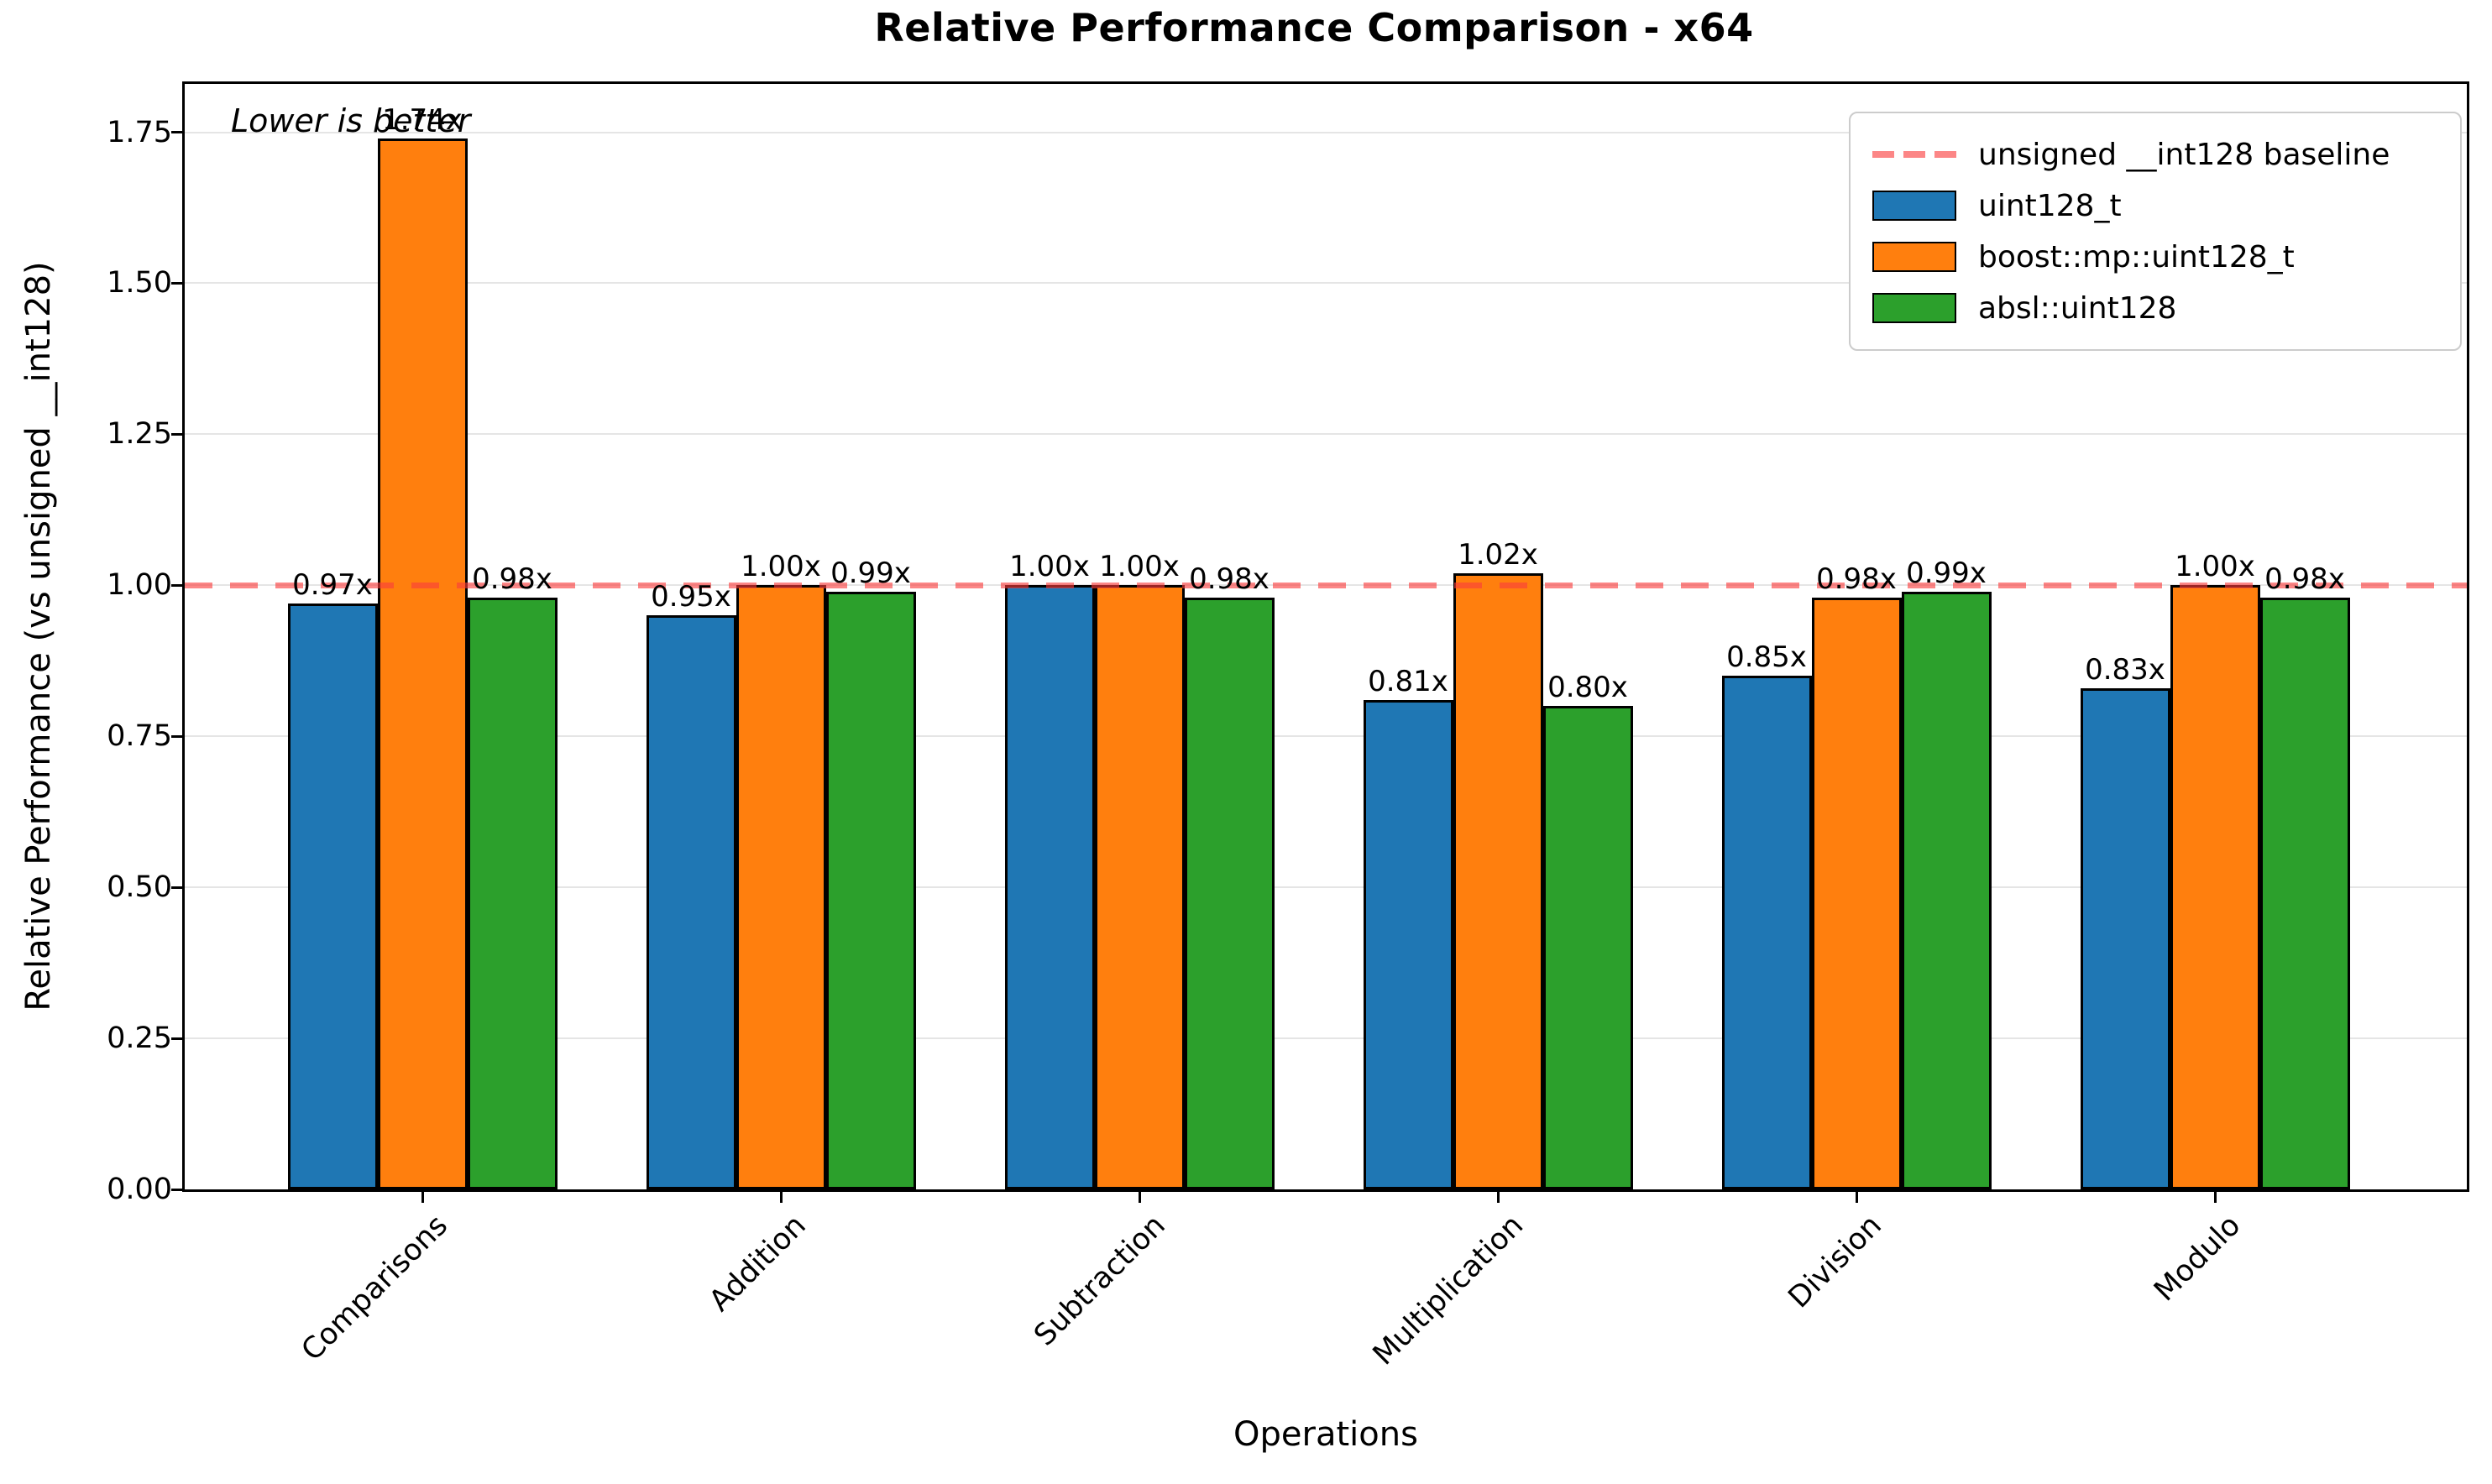 The width and height of the screenshot is (2492, 1484). Describe the element at coordinates (422, 120) in the screenshot. I see `bar-value-label: 1.74x` at that location.